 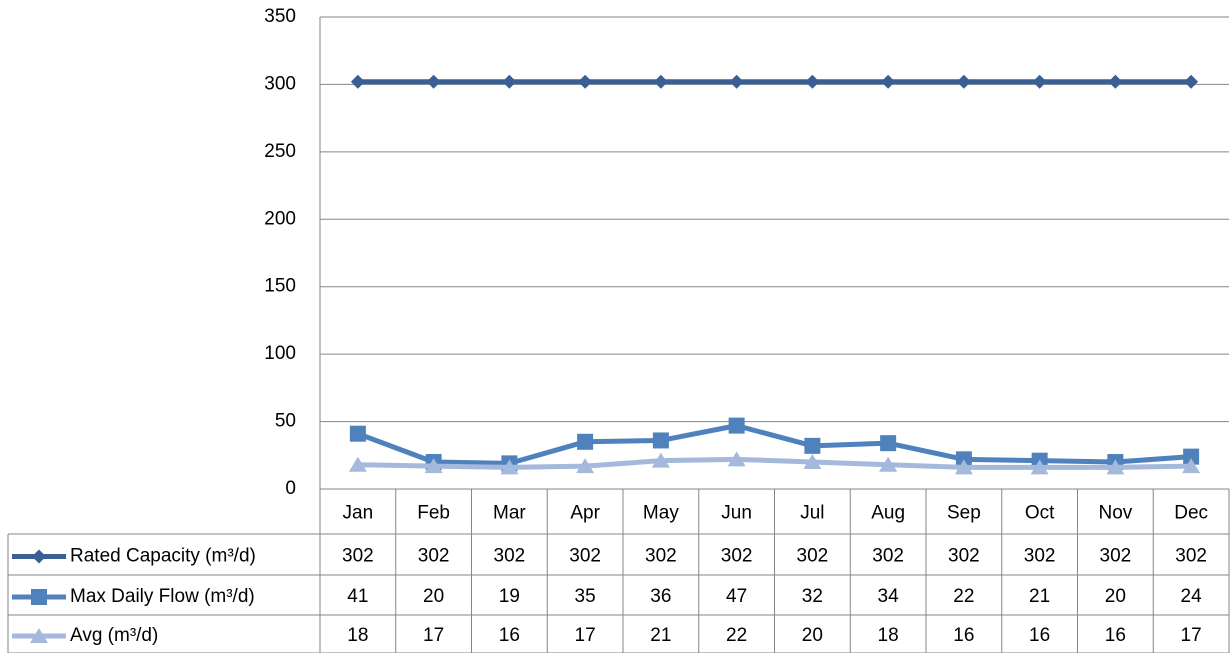 What do you see at coordinates (509, 513) in the screenshot?
I see `x-tick-label: Mar` at bounding box center [509, 513].